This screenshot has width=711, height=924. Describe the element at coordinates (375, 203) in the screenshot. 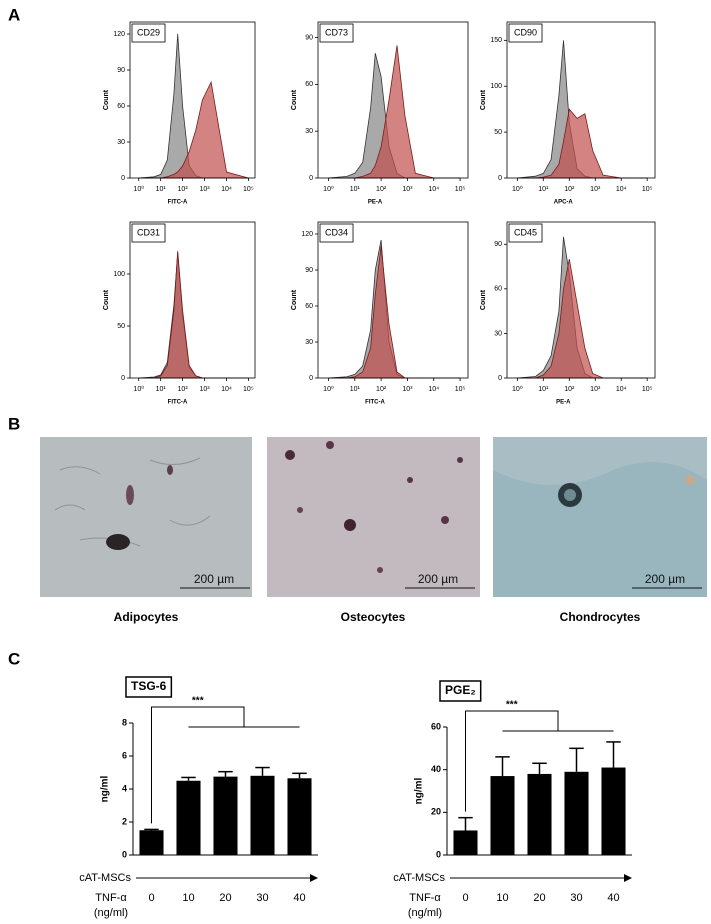

I see `x-axis-label: PE-A` at that location.